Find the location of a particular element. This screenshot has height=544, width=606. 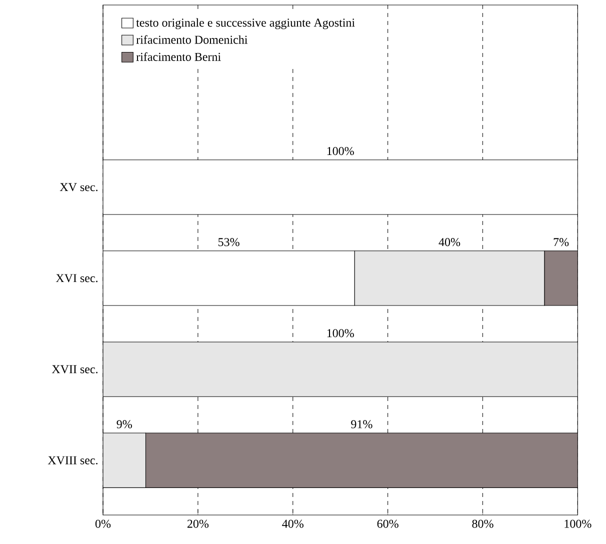

data-label: 91% is located at coordinates (361, 424).